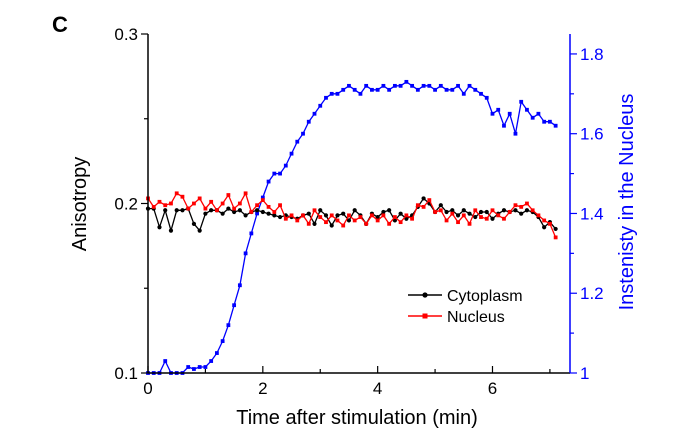 The image size is (686, 432). What do you see at coordinates (126, 34) in the screenshot?
I see `y-tick-label: 0.3` at bounding box center [126, 34].